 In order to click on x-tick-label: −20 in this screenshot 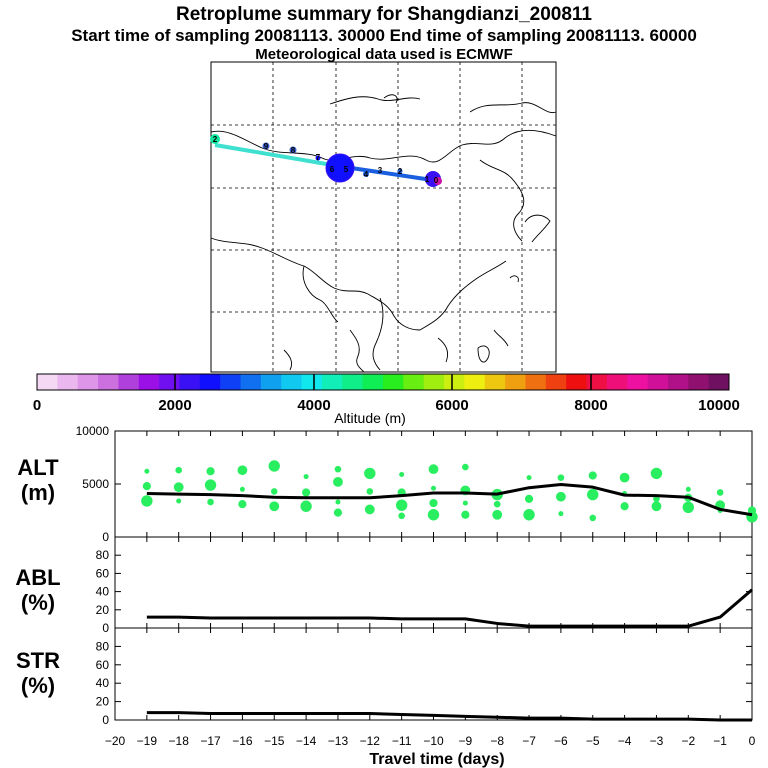, I will do `click(115, 741)`.